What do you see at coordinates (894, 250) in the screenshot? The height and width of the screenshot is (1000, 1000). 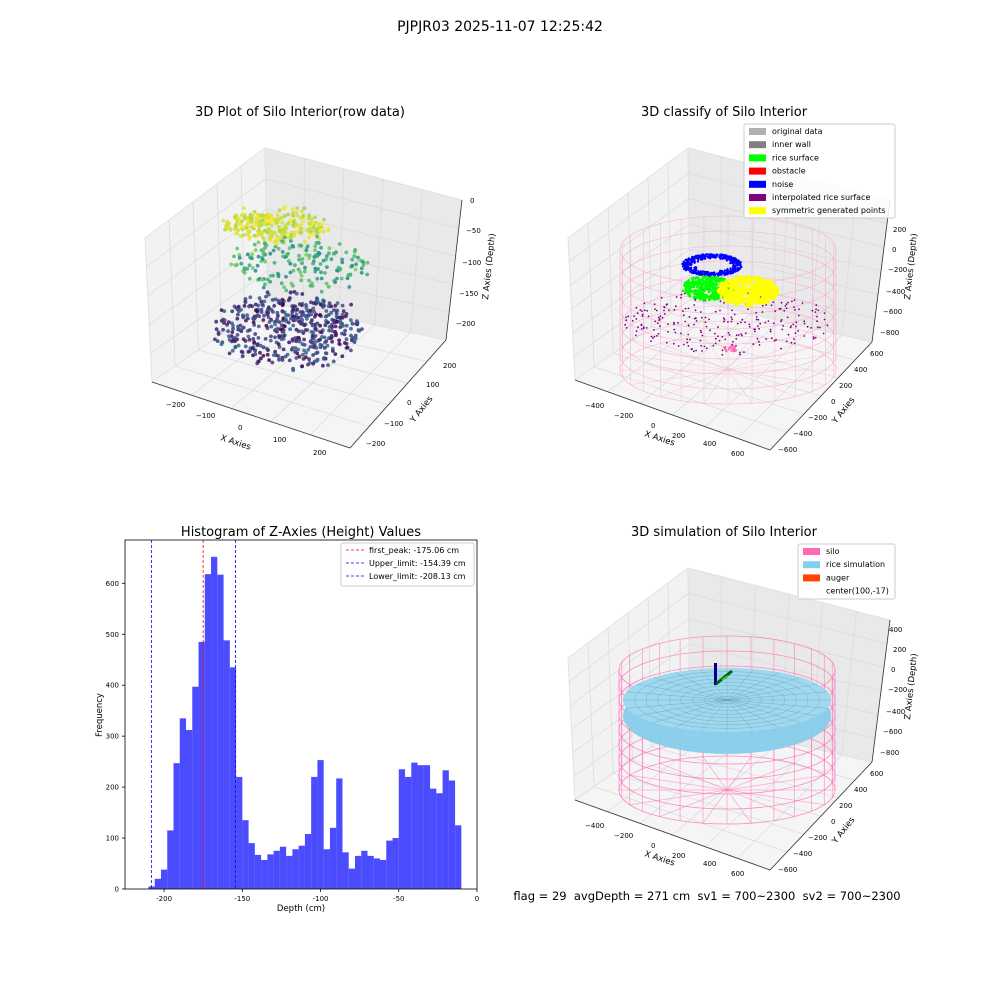 I see `chart2-z-tick: 0` at bounding box center [894, 250].